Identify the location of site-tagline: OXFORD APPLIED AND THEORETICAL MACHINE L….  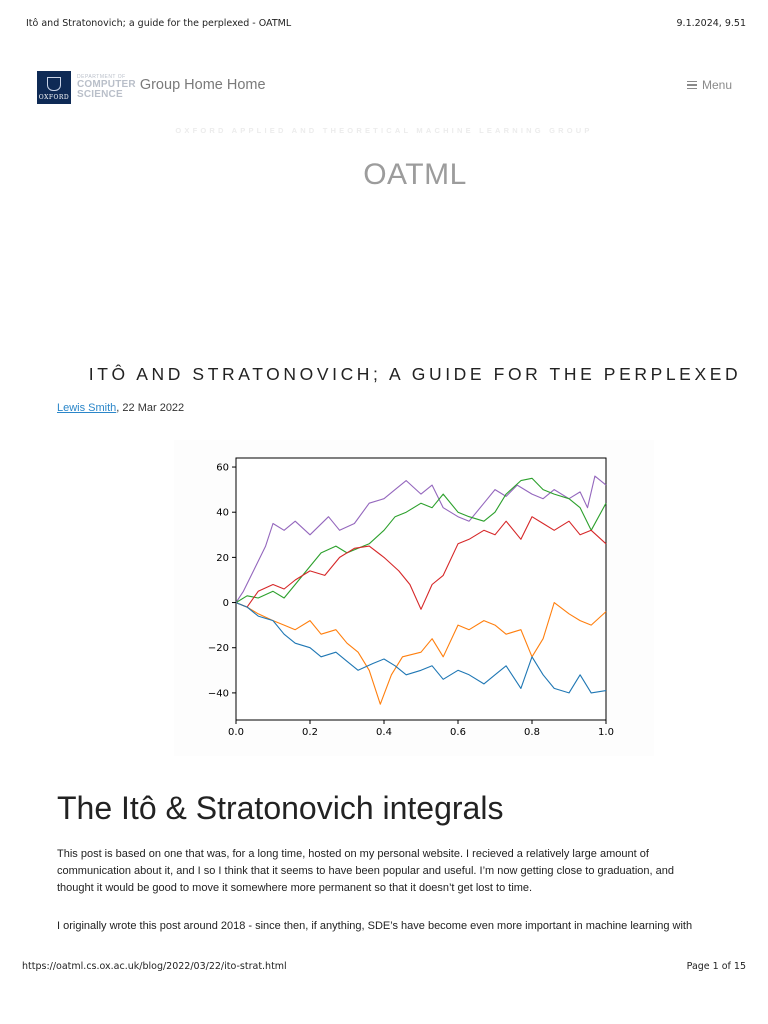
(384, 130).